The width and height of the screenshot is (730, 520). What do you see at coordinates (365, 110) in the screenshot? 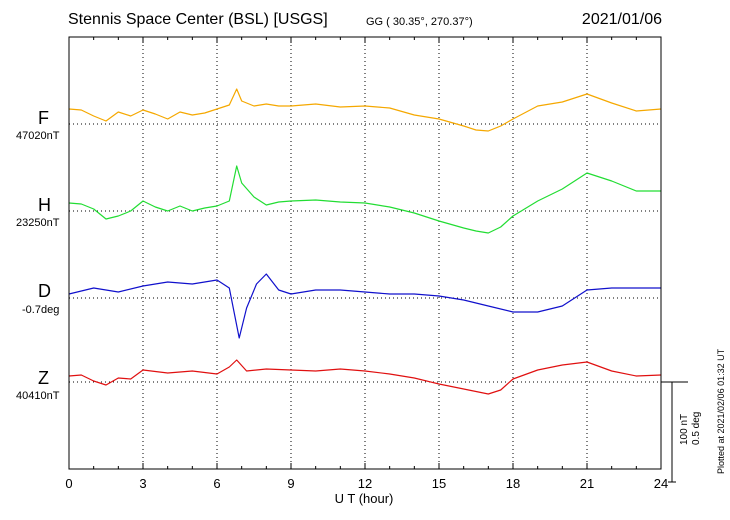
I see `series-line-f` at bounding box center [365, 110].